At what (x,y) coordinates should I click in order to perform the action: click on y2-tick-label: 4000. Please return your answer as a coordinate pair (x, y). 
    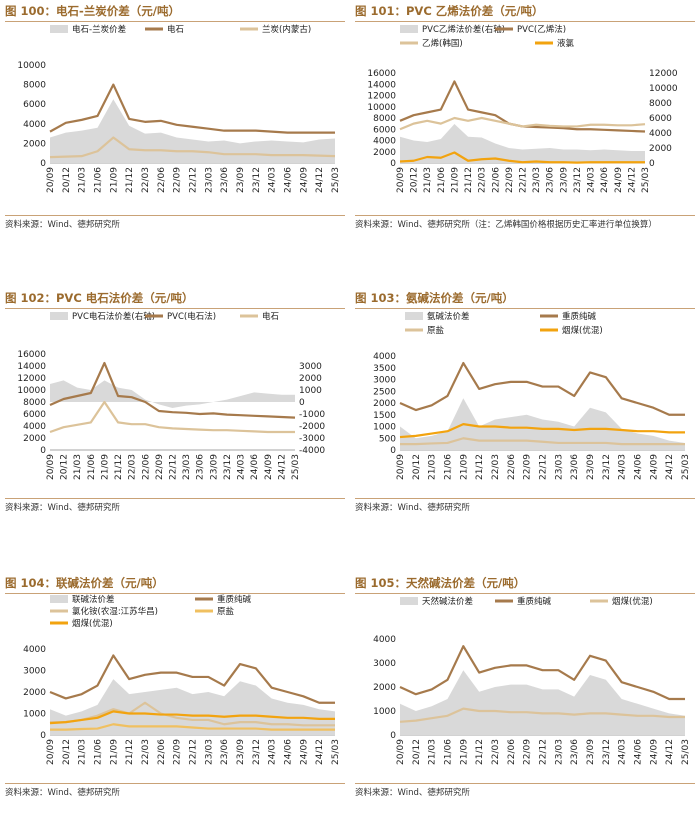
    Looking at the image, I should click on (660, 134).